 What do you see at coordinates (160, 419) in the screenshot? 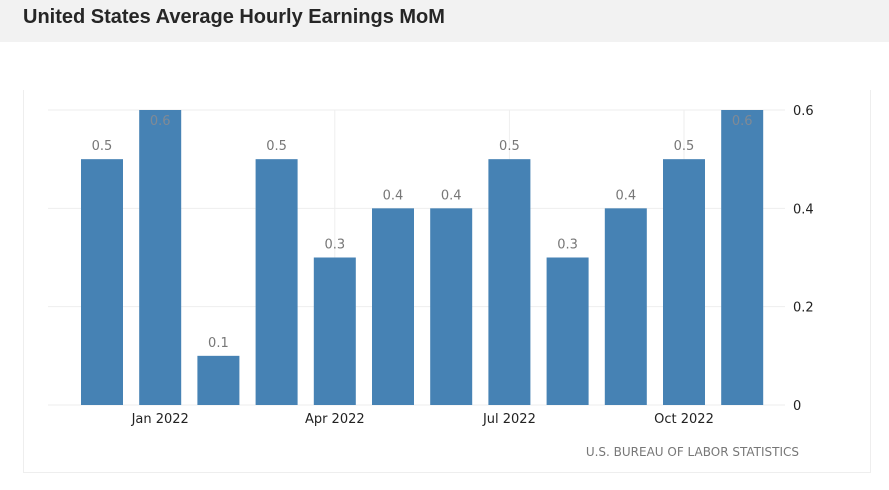
I see `x-tick-label: Jan 2022` at bounding box center [160, 419].